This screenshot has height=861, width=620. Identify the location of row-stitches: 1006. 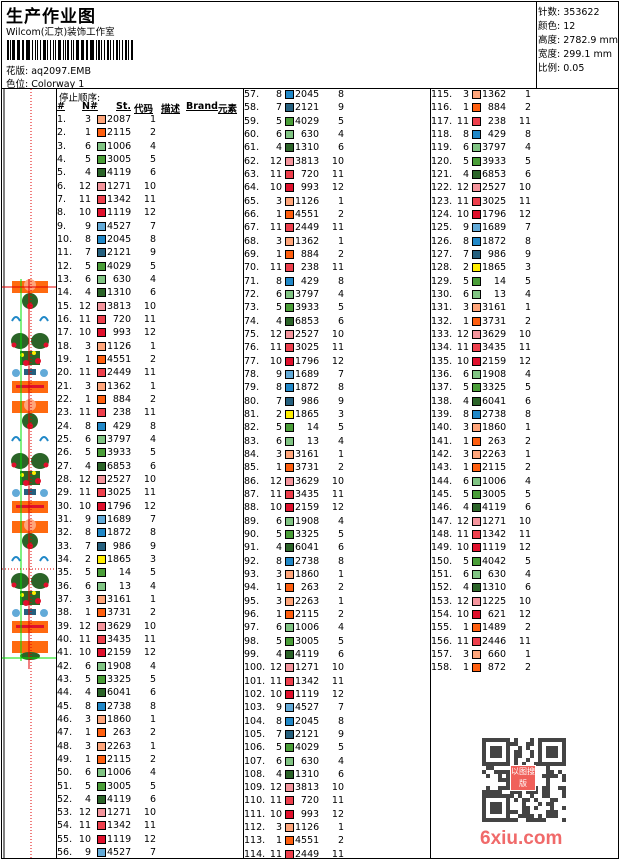
(119, 773).